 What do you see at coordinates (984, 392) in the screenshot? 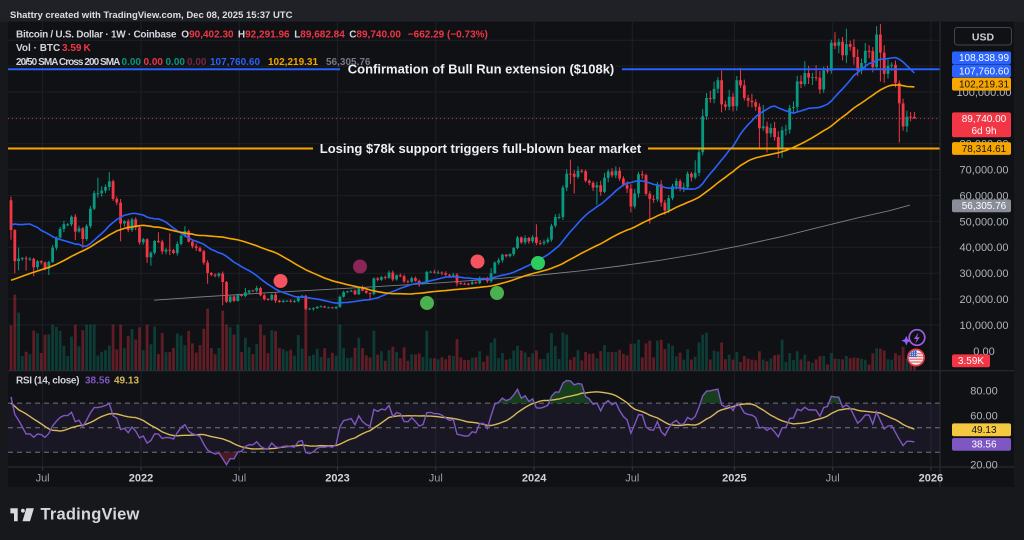
I see `svg-text: 80.00` at bounding box center [984, 392].